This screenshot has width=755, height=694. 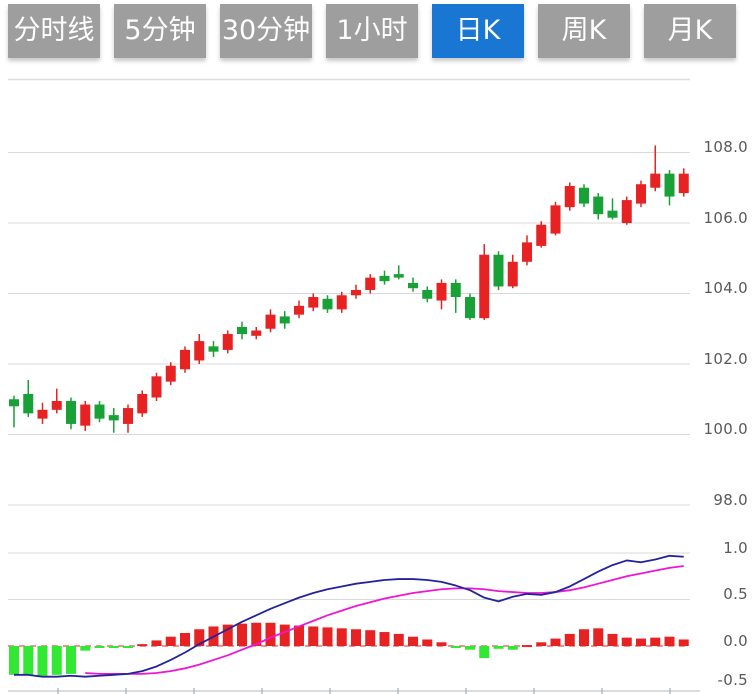 What do you see at coordinates (584, 31) in the screenshot?
I see `tab-weekly-k: 周K` at bounding box center [584, 31].